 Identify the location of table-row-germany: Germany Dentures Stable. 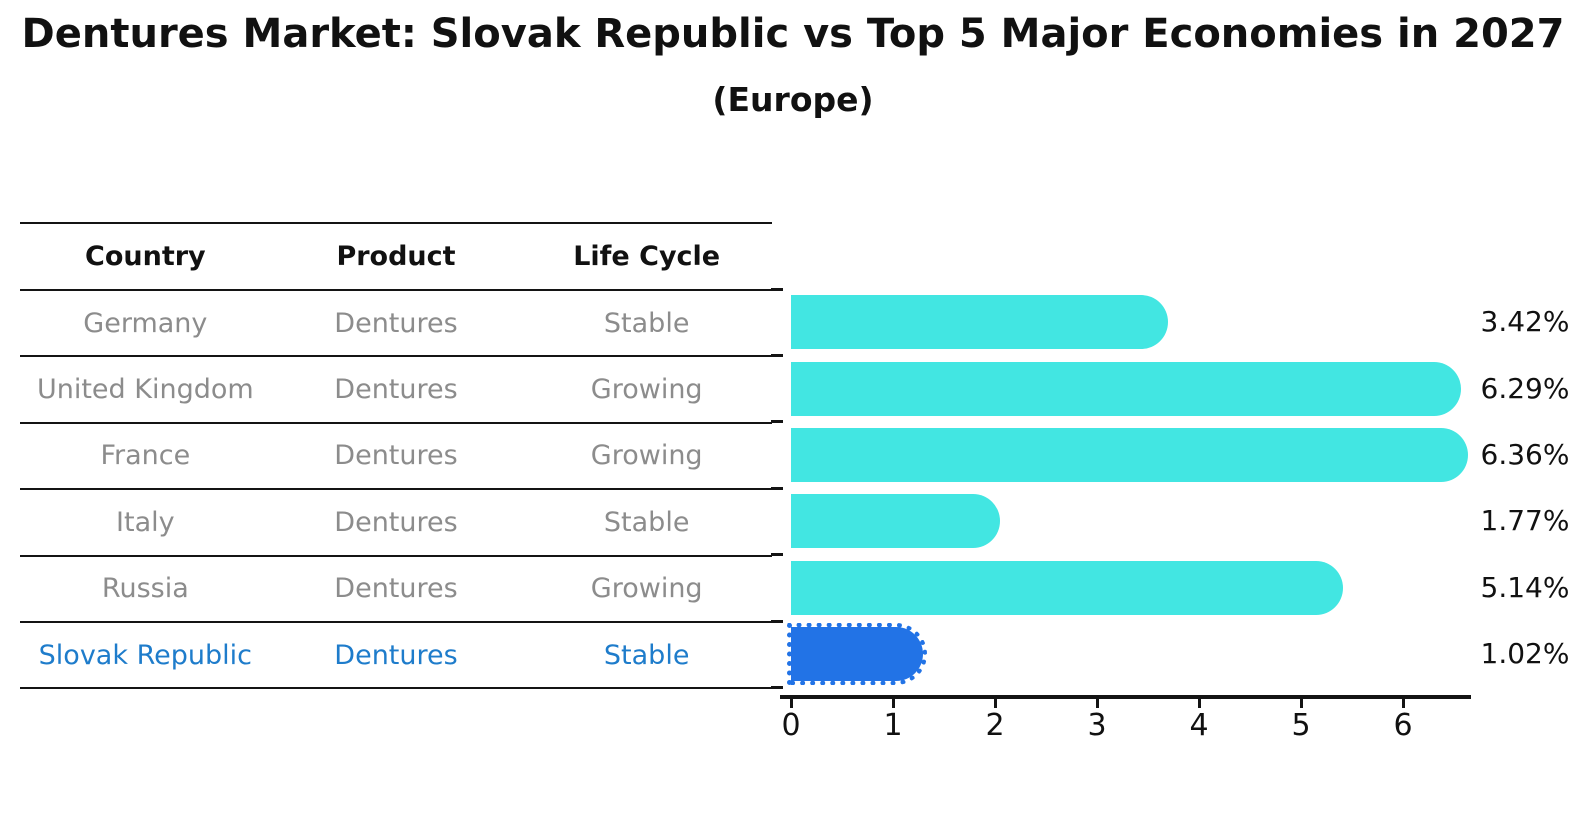
(396, 324).